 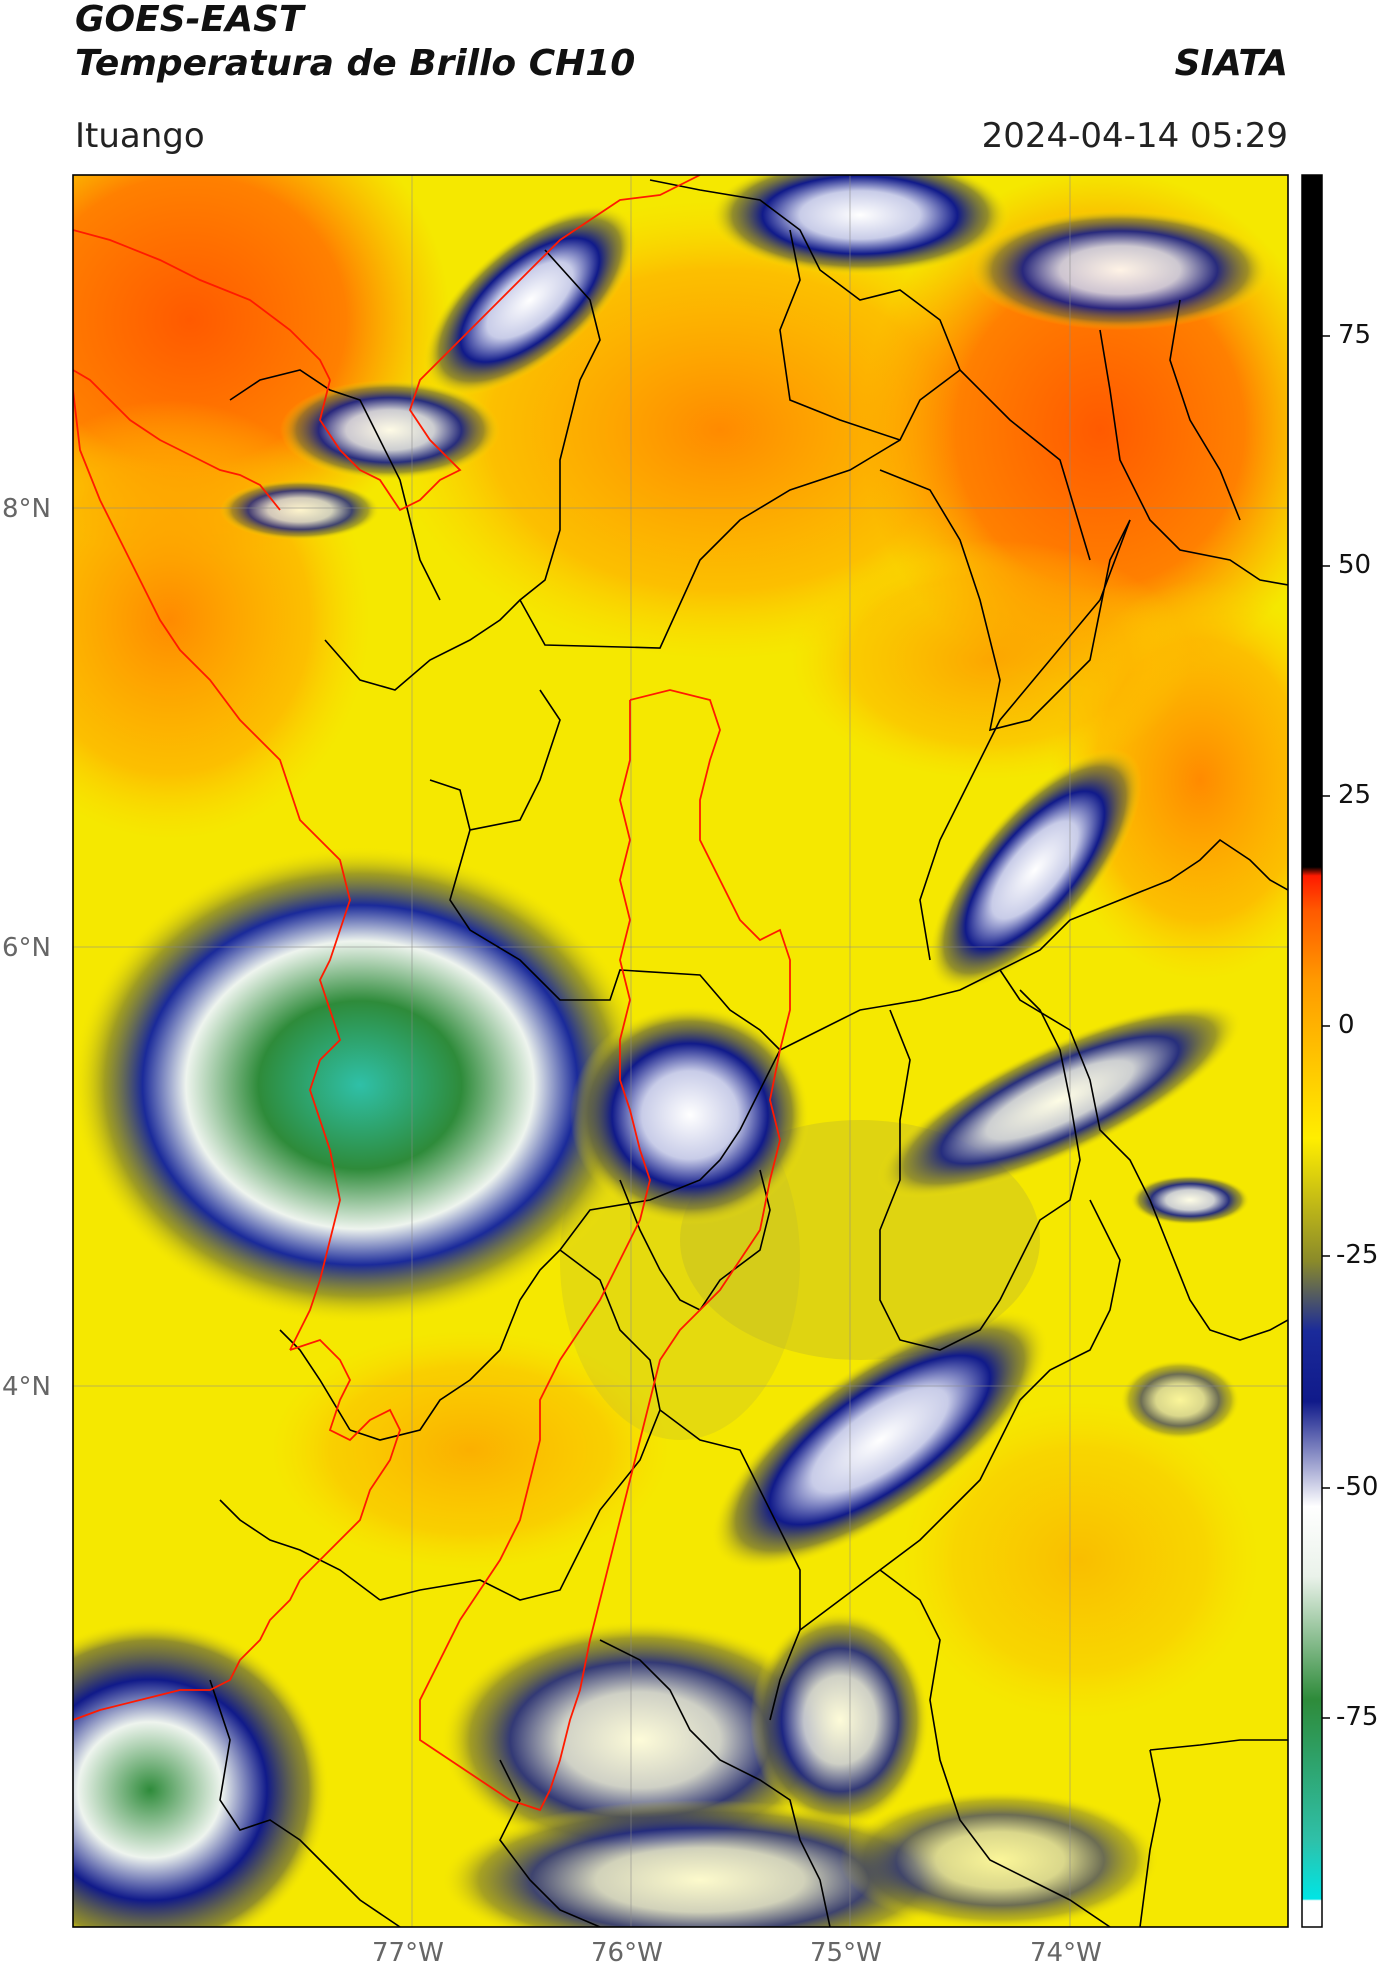 What do you see at coordinates (627, 1953) in the screenshot?
I see `lon-label-76w: 76°W` at bounding box center [627, 1953].